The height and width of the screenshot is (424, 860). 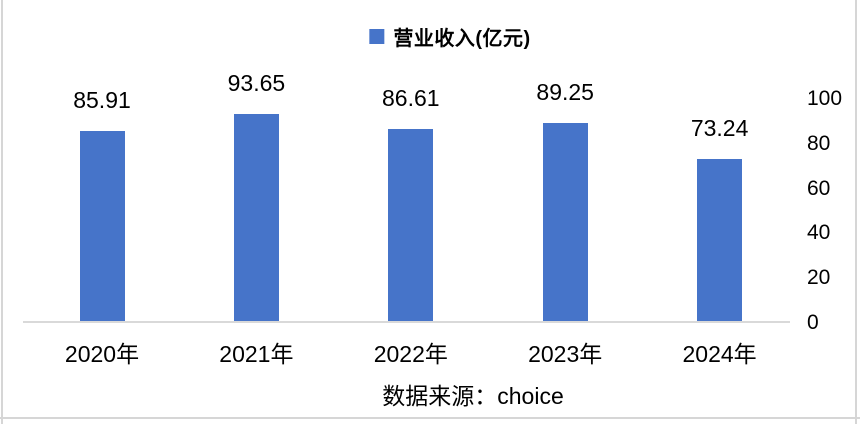 What do you see at coordinates (819, 144) in the screenshot?
I see `y-axis-tick-label: 80` at bounding box center [819, 144].